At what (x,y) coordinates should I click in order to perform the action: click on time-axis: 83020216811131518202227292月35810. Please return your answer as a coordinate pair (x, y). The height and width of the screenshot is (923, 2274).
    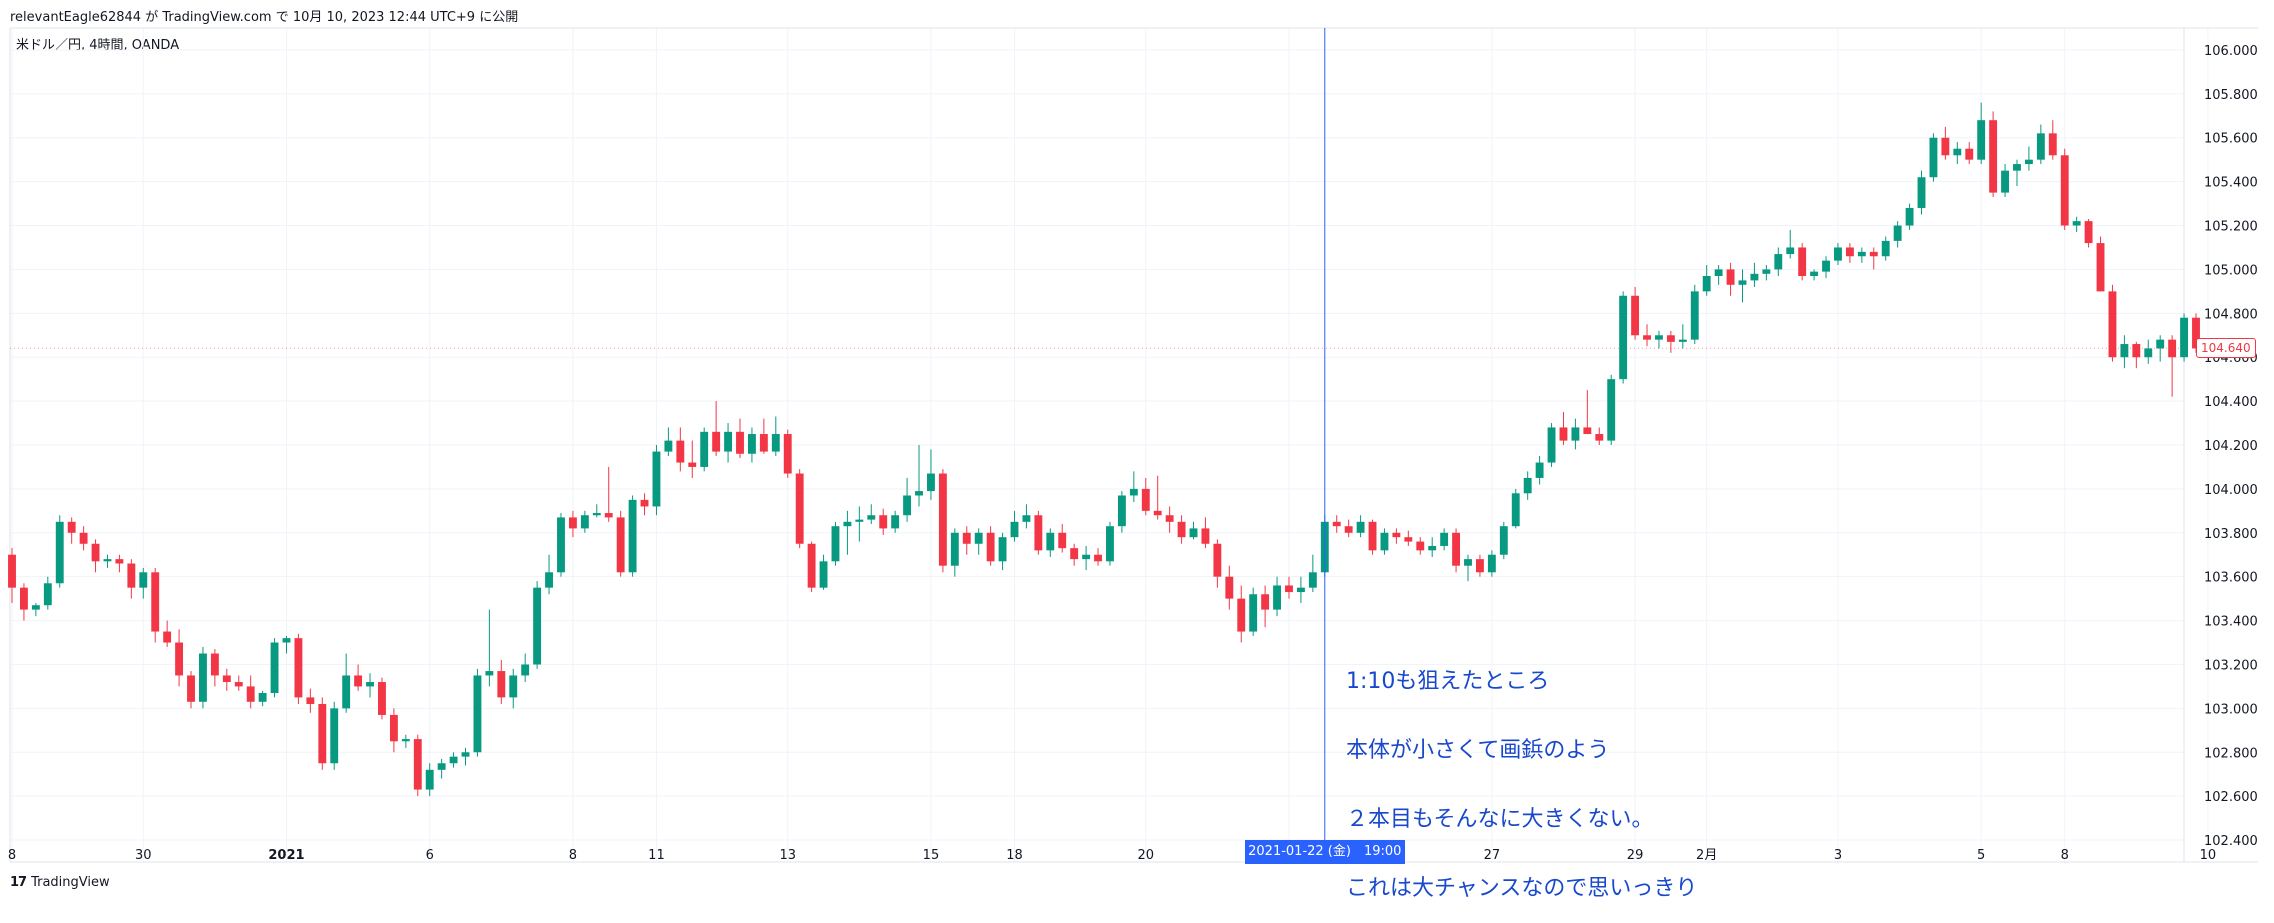
    Looking at the image, I should click on (1112, 855).